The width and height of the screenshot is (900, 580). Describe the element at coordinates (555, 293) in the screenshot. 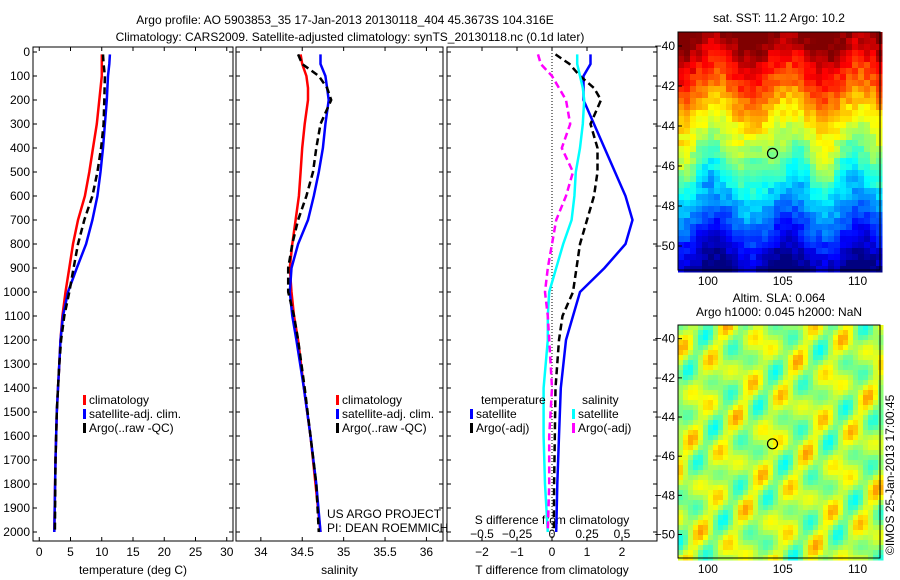

I see `series-s-argo` at that location.